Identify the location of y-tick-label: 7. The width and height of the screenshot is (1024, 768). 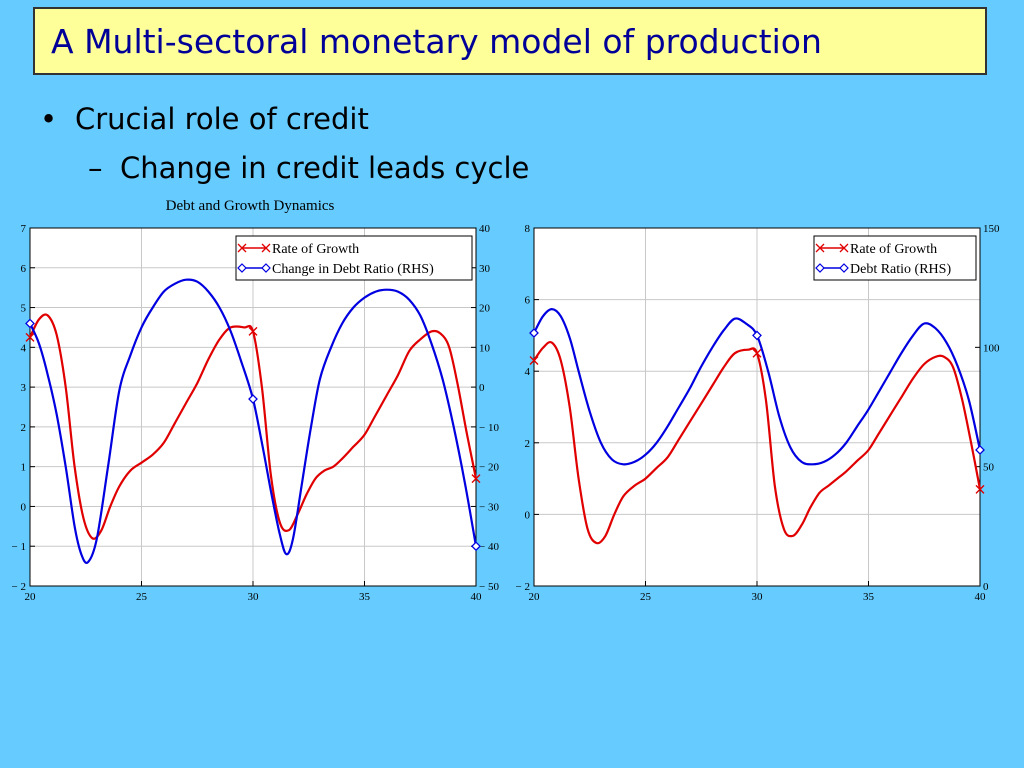
(24, 229).